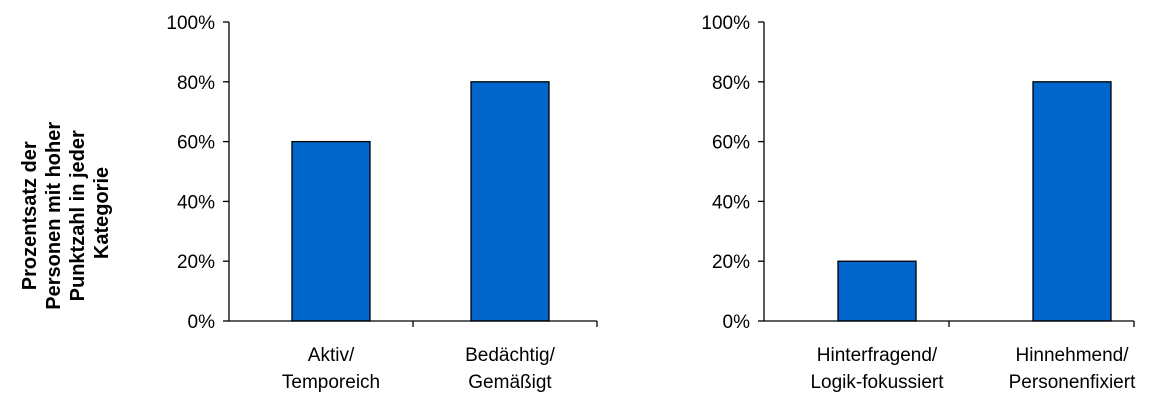 This screenshot has height=396, width=1156. What do you see at coordinates (974, 201) in the screenshot?
I see `chart-2-bars` at bounding box center [974, 201].